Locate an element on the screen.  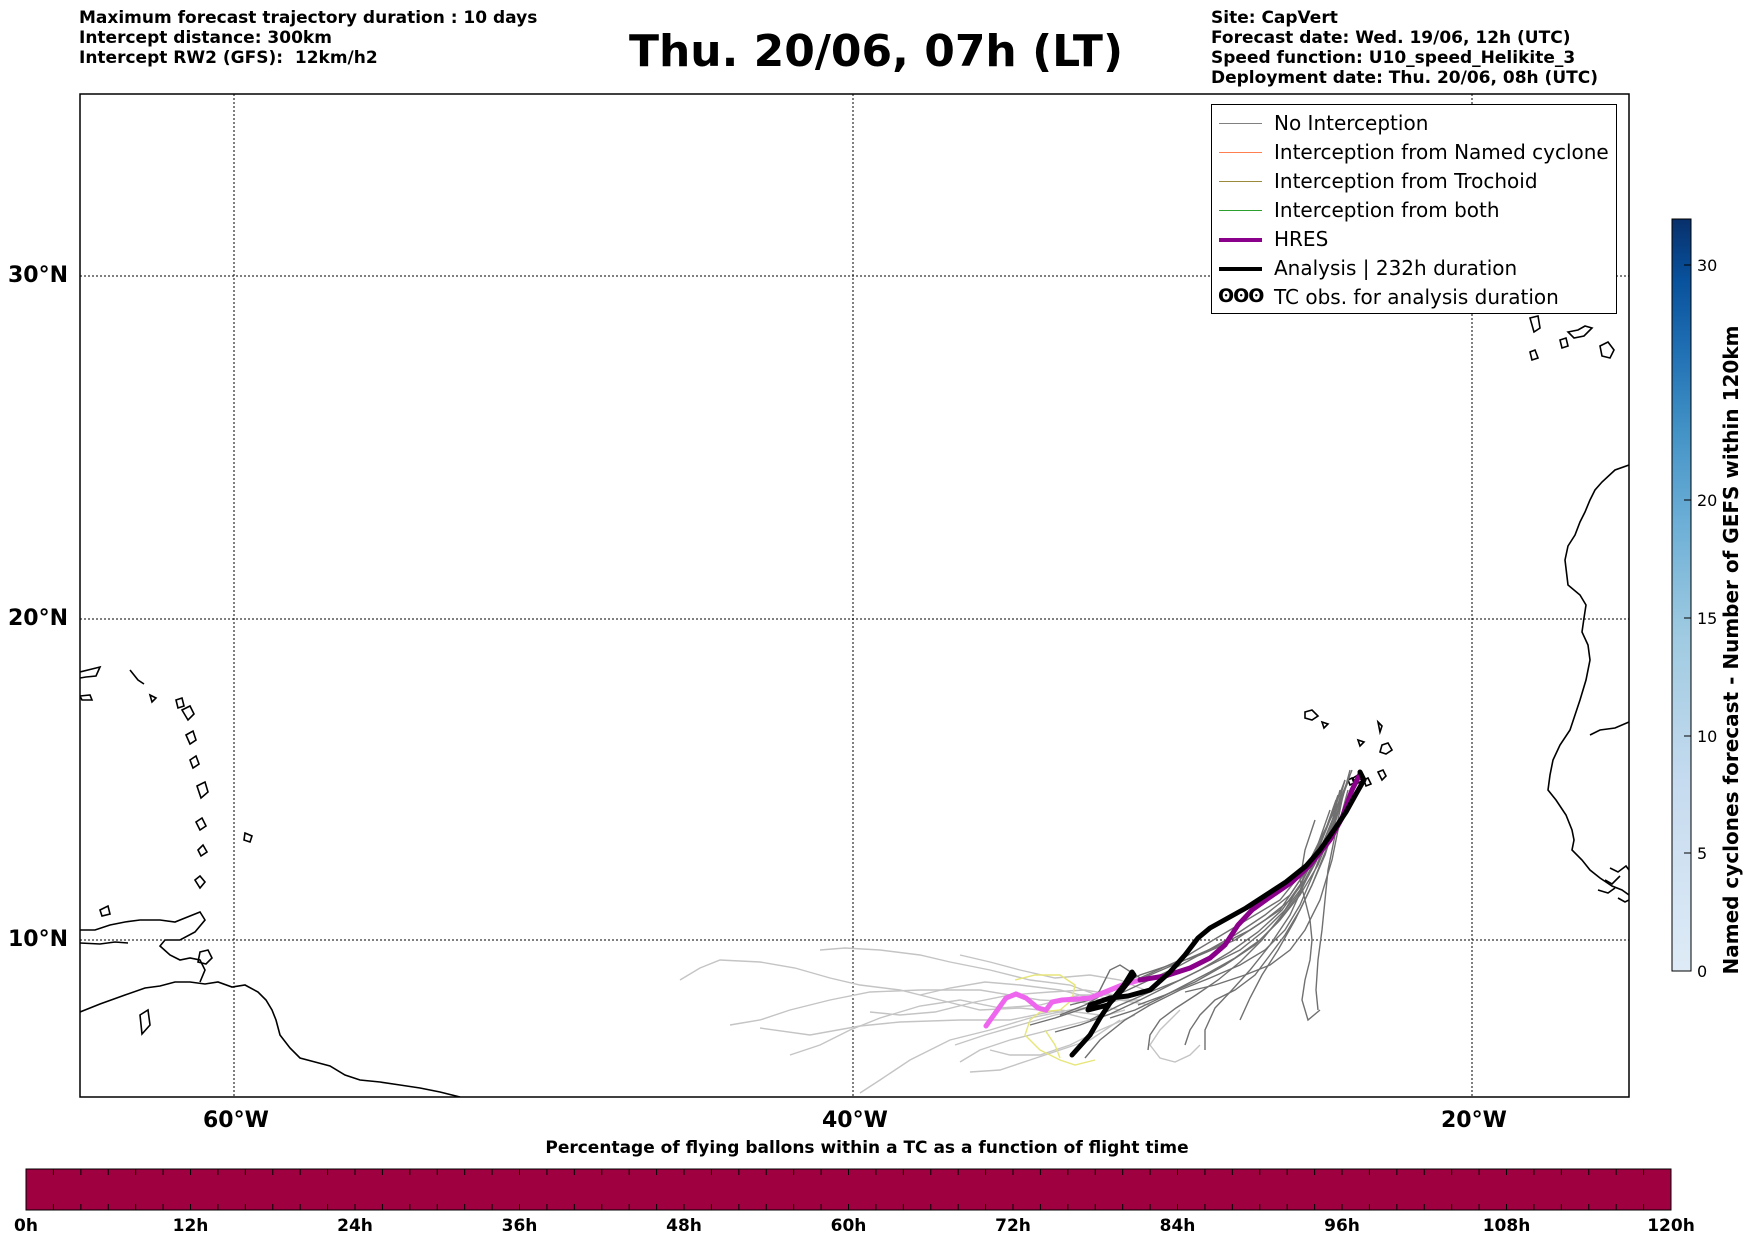
ensemble-tracks-far is located at coordinates (940, 1020).